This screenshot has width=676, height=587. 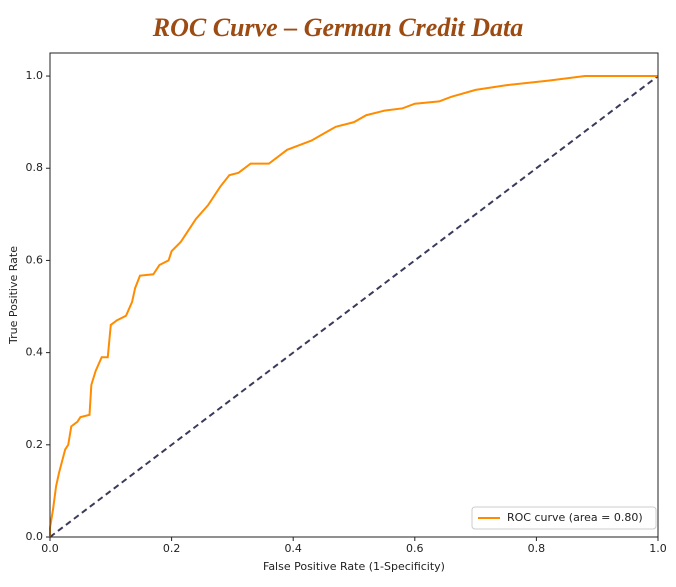 I want to click on chart-title: ROC Curve – German Credit Data, so click(x=338, y=27).